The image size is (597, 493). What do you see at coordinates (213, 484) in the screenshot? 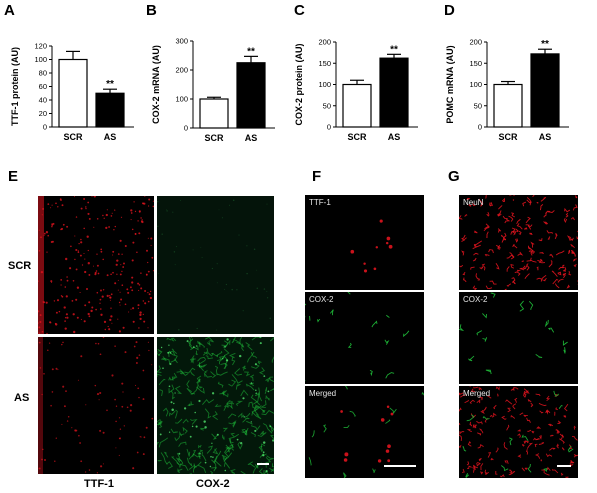
I see `panel-e-col-label-cox2: COX-2` at bounding box center [213, 484].